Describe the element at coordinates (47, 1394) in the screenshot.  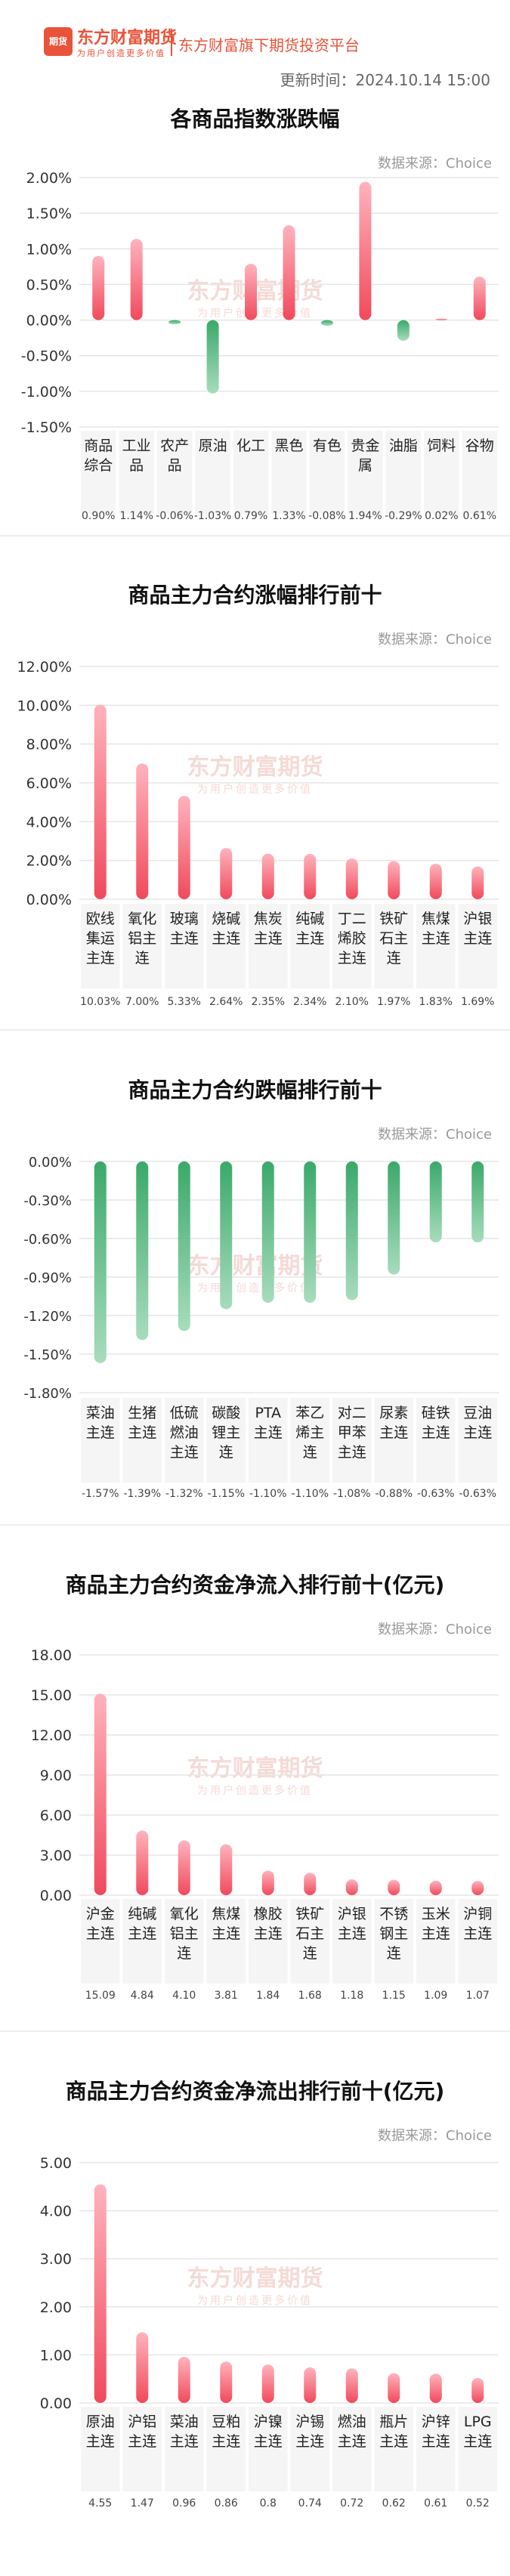
I see `y-tick-label: -1.80%` at that location.